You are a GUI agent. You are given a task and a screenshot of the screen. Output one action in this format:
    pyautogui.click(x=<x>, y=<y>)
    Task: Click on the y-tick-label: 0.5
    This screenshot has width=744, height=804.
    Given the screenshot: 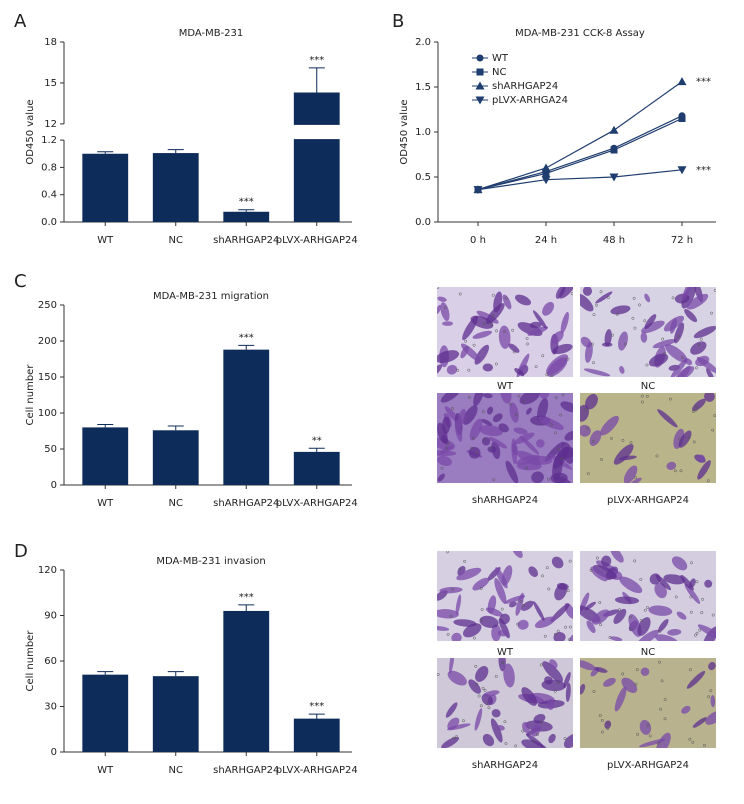 What is the action you would take?
    pyautogui.click(x=423, y=177)
    